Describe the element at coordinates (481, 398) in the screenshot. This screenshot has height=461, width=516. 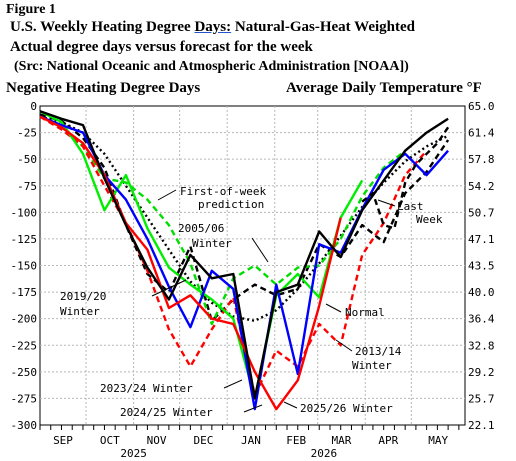
I see `y2-tick-label: 25.7` at that location.